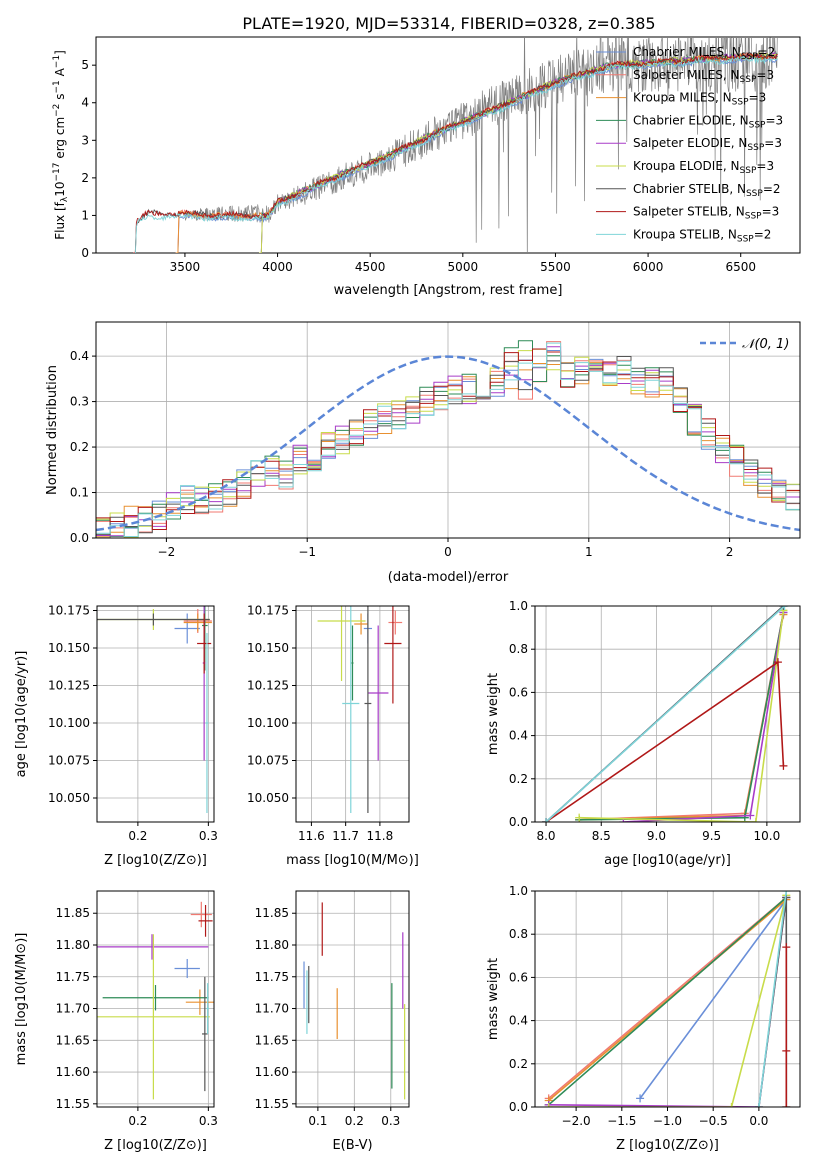 Image resolution: width=819 pixels, height=1170 pixels. Describe the element at coordinates (555, 267) in the screenshot. I see `x-tick-label: 5500` at that location.